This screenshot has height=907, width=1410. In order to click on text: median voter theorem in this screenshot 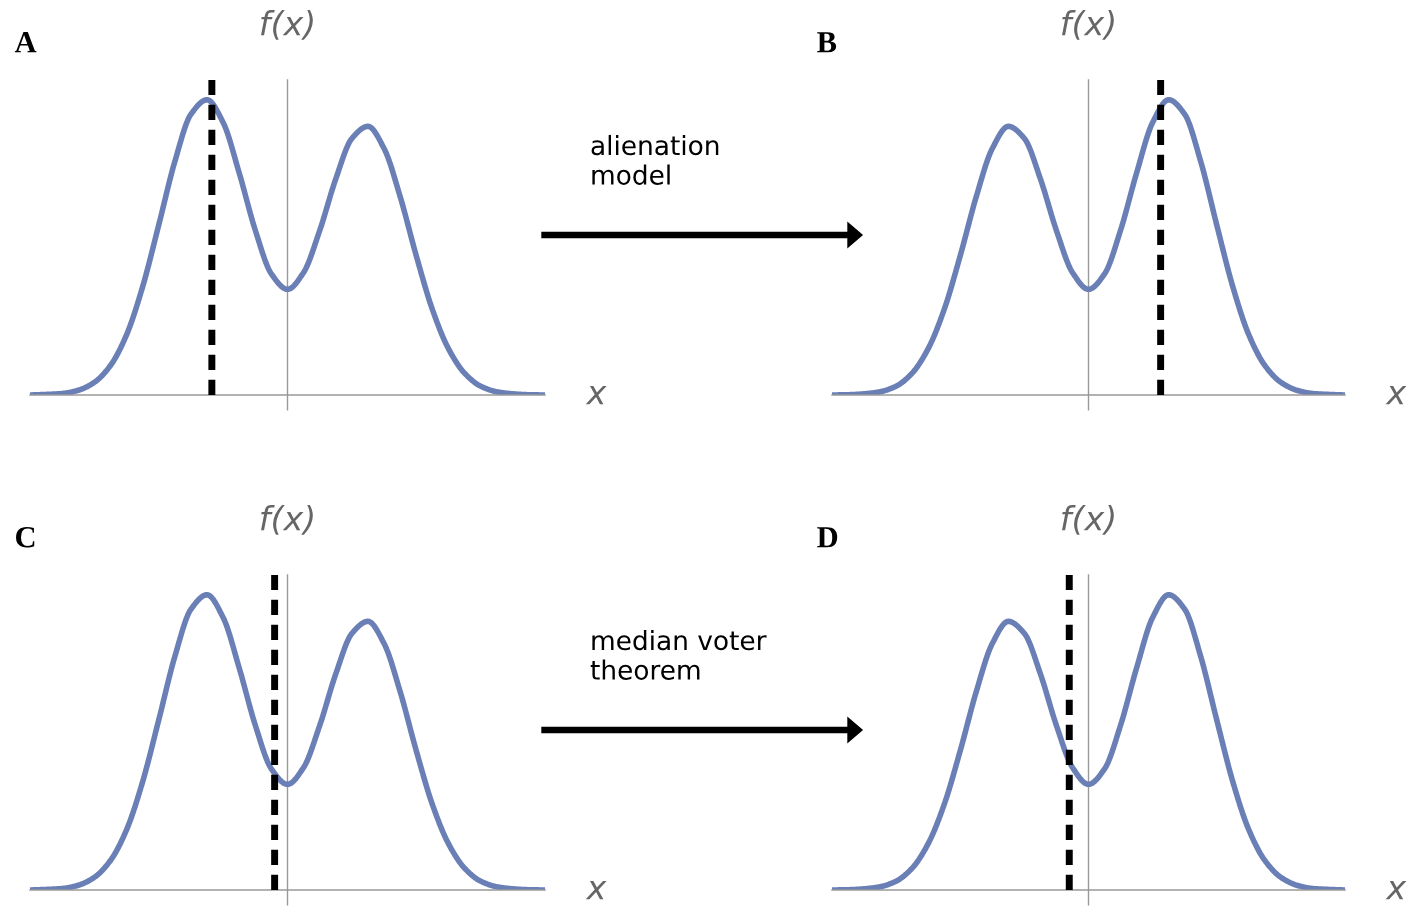, I will do `click(678, 654)`.